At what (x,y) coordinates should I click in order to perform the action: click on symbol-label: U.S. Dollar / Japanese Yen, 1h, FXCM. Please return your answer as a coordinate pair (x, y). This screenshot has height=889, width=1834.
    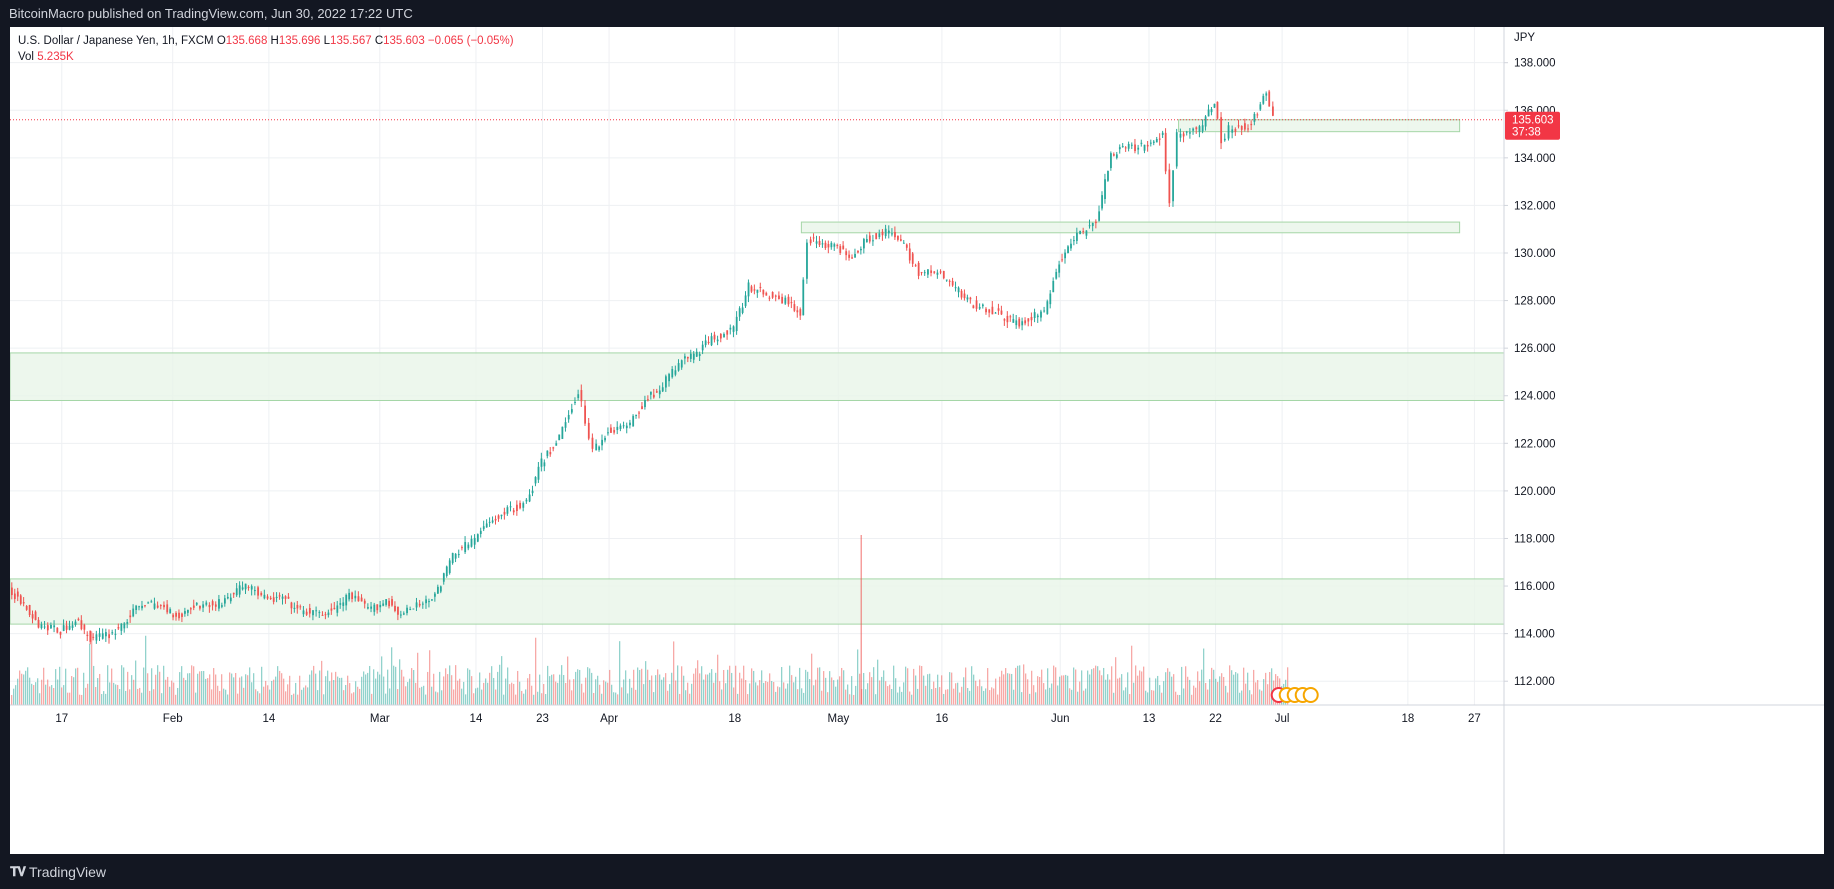
    Looking at the image, I should click on (116, 41).